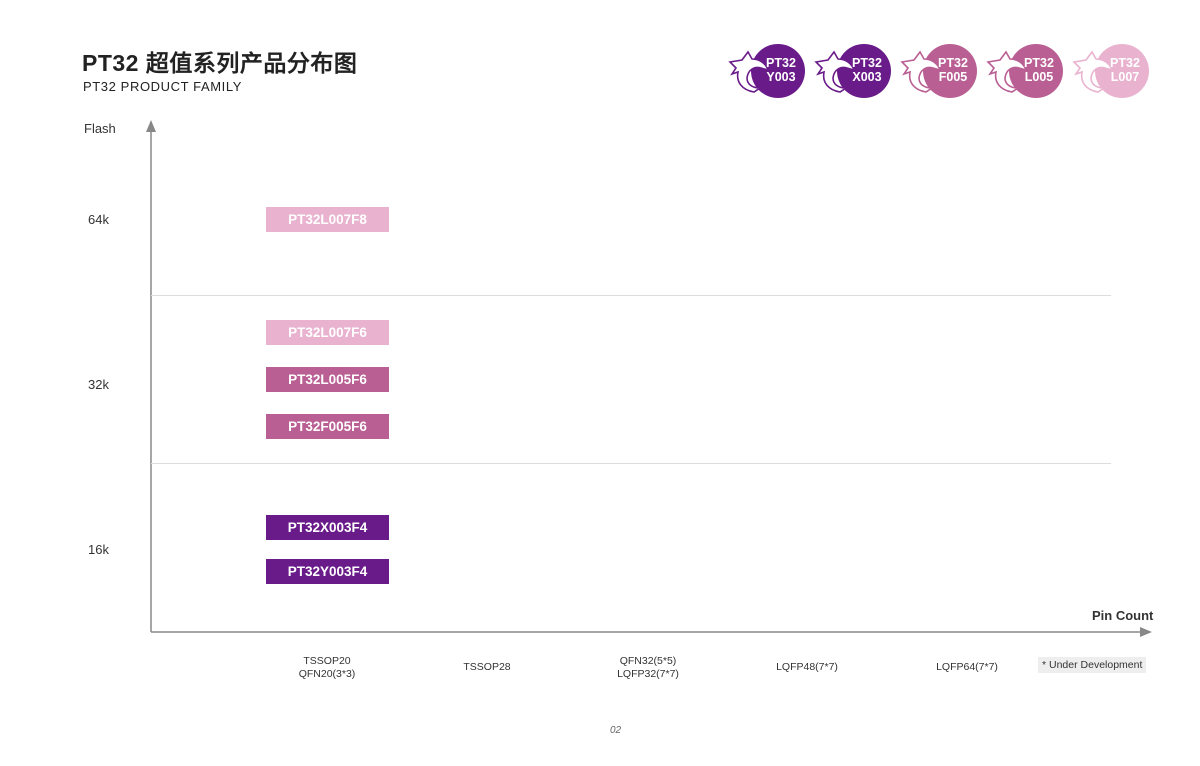 The image size is (1200, 766). What do you see at coordinates (967, 667) in the screenshot?
I see `x-category: LQFP64(7*7)` at bounding box center [967, 667].